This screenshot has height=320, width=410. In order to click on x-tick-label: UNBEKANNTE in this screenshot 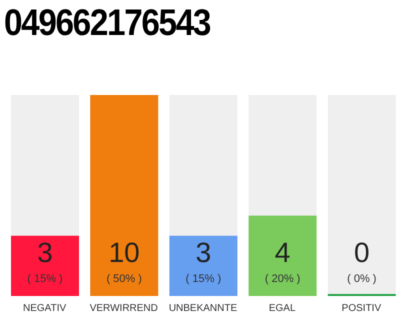, I will do `click(203, 308)`.